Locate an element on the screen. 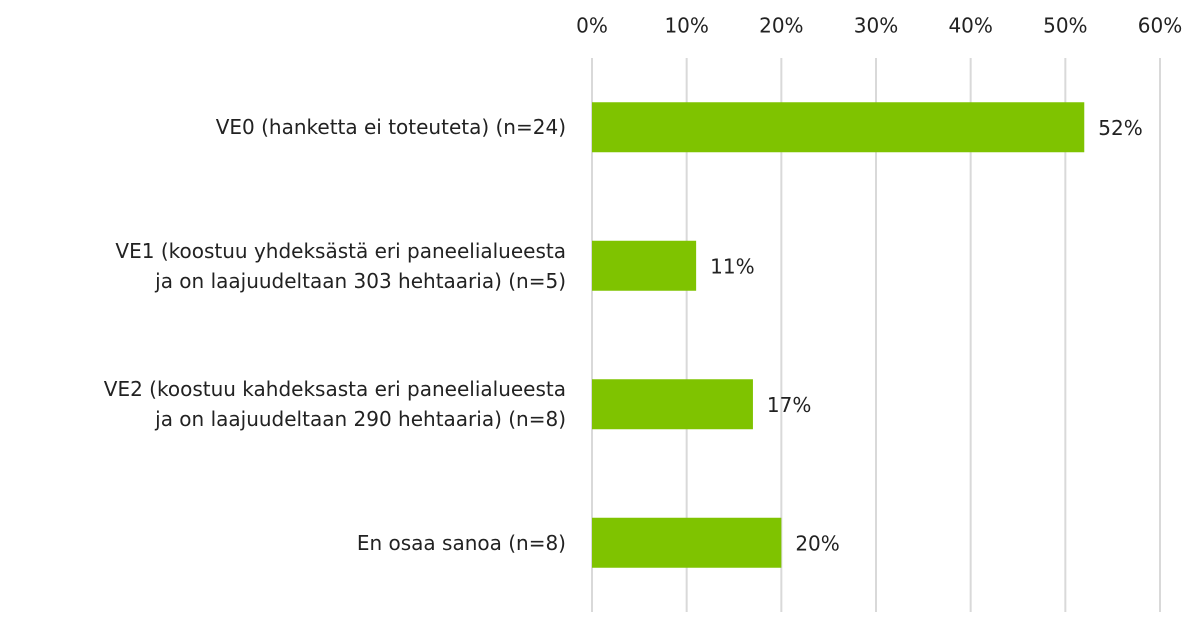 This screenshot has width=1200, height=617. category-label: En osaa sanoa (n=8) is located at coordinates (461, 542).